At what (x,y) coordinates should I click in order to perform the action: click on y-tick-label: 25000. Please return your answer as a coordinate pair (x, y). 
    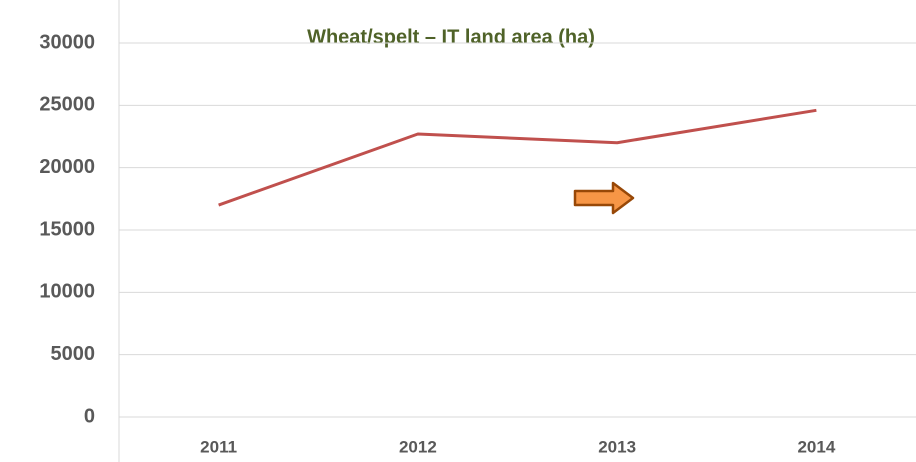
    Looking at the image, I should click on (67, 105).